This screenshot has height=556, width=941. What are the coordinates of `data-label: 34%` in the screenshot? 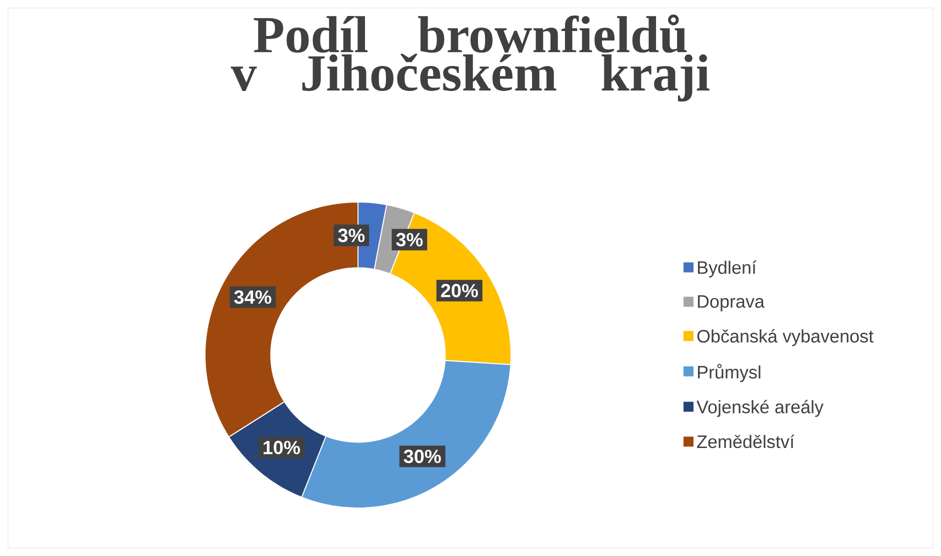 It's located at (253, 297).